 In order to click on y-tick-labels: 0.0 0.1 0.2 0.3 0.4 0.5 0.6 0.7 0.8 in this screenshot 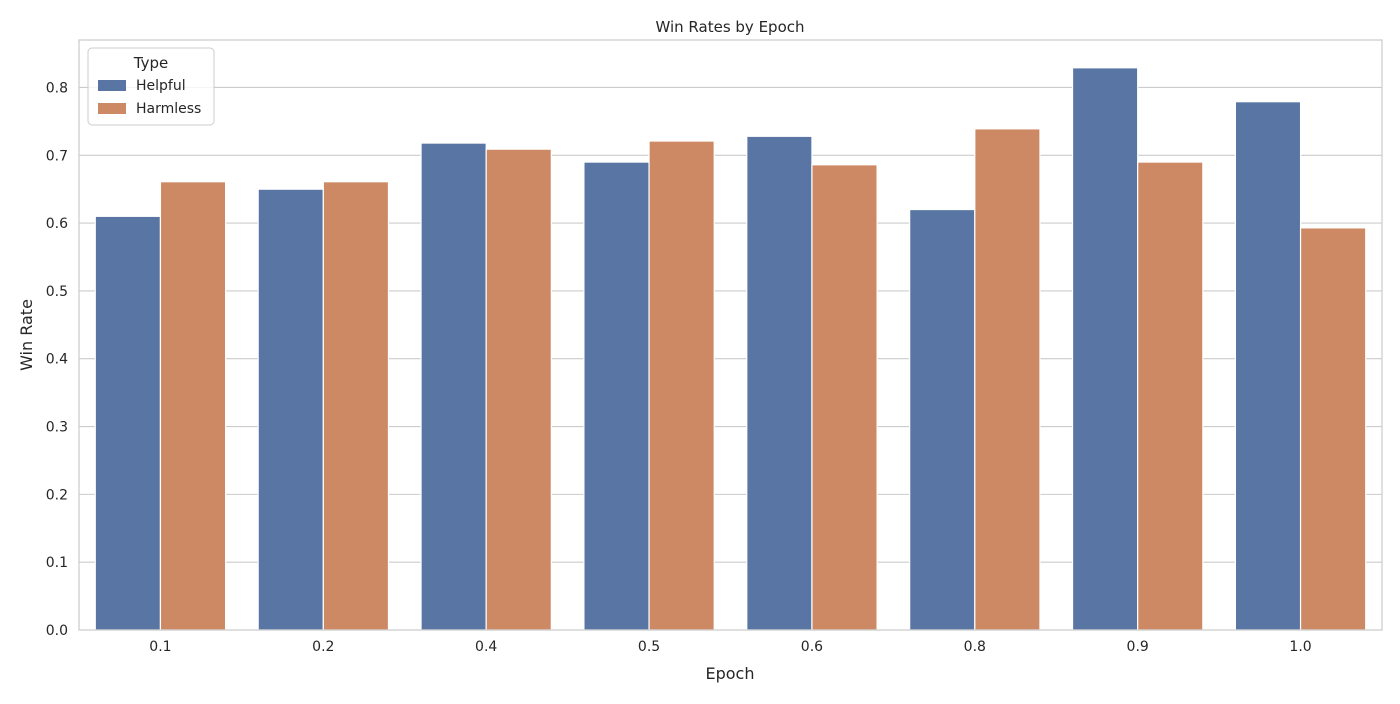, I will do `click(57, 359)`.